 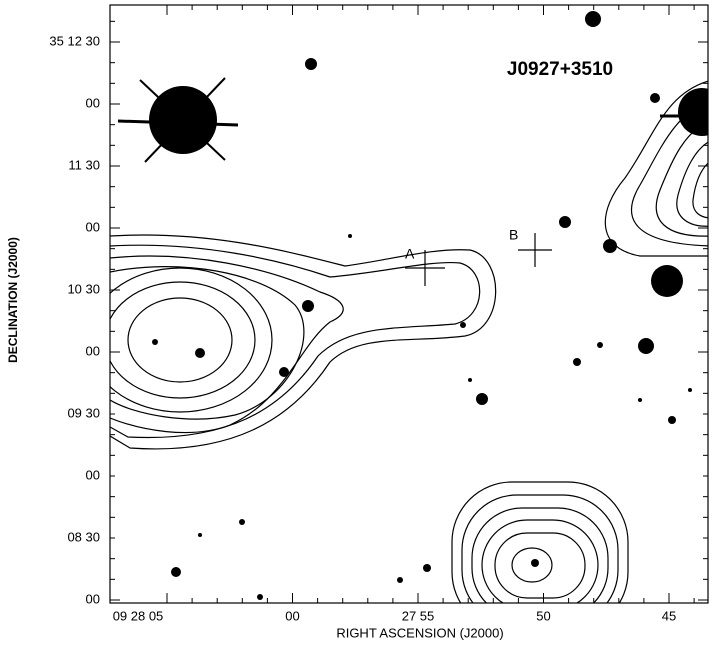 What do you see at coordinates (560, 69) in the screenshot?
I see `title: J0927+3510` at bounding box center [560, 69].